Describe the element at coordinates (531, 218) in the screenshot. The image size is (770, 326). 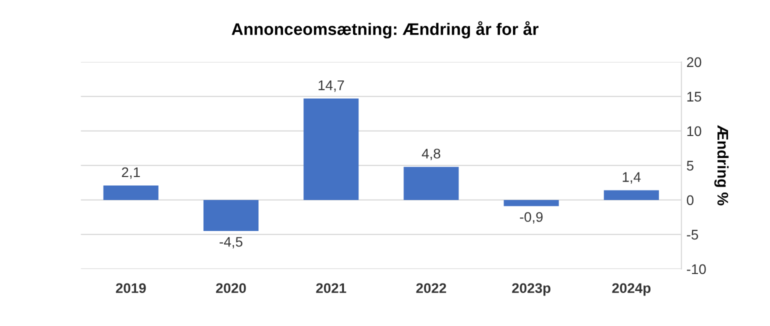
I see `data-label: -0,9` at that location.